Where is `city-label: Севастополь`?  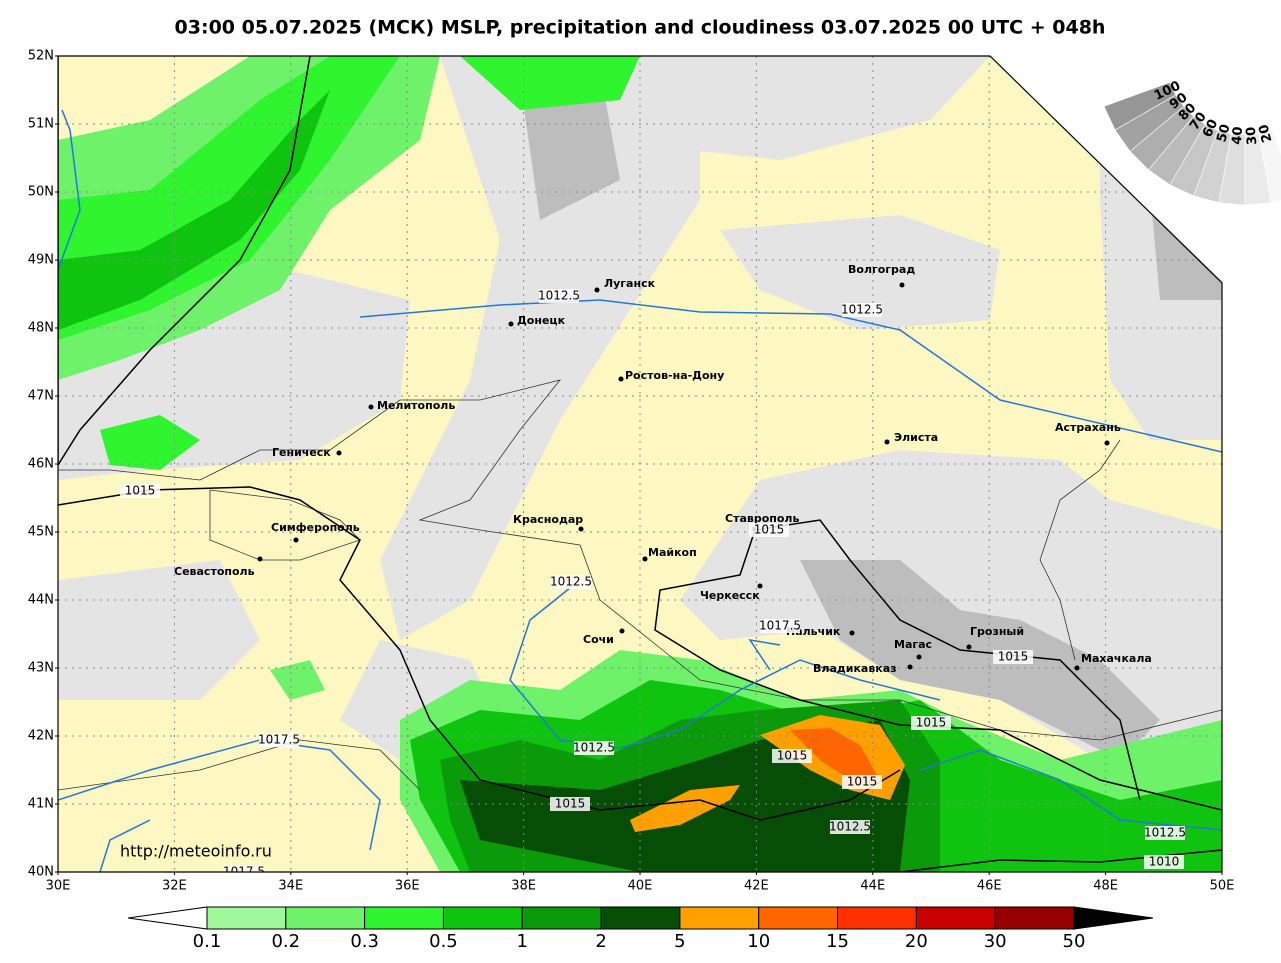
city-label: Севастополь is located at coordinates (214, 571).